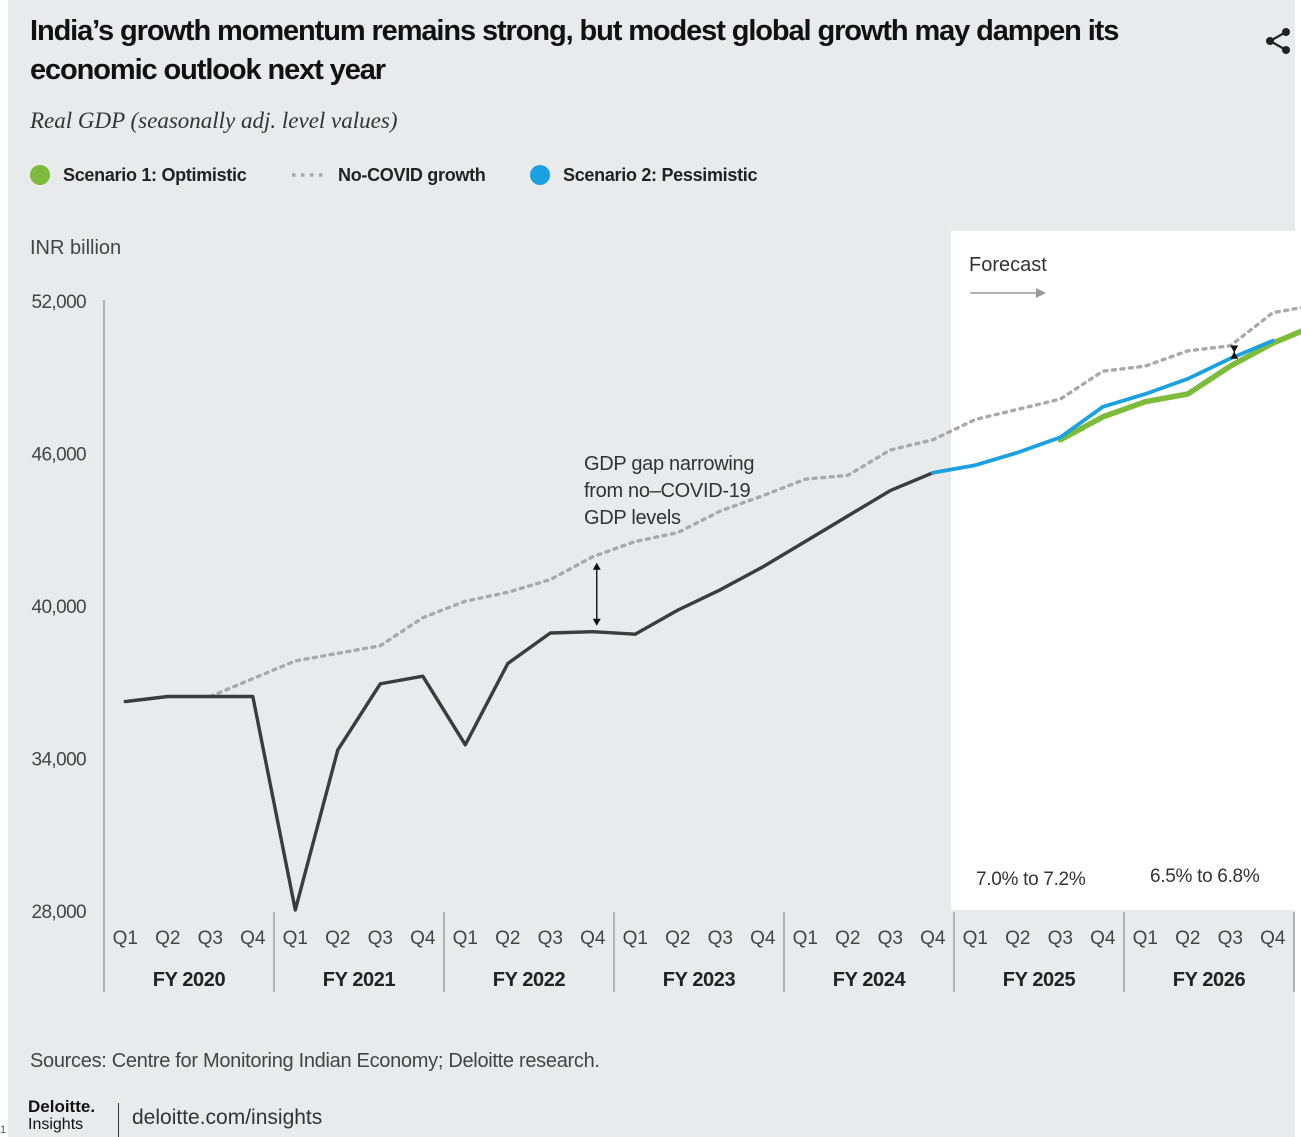 This screenshot has height=1137, width=1301. Describe the element at coordinates (1234, 355) in the screenshot. I see `gap-arrow-forecast-head-up` at that location.